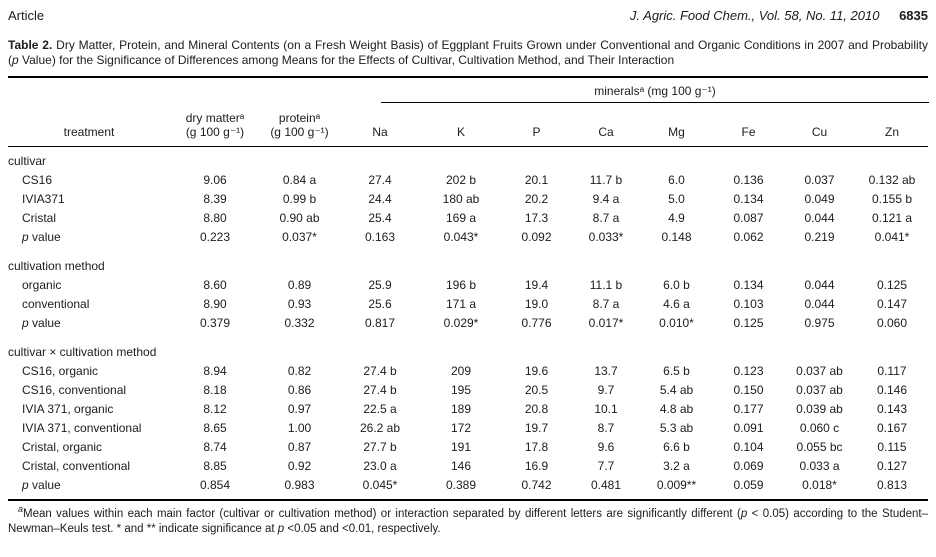  Describe the element at coordinates (299, 447) in the screenshot. I see `table-cell: 0.87` at that location.